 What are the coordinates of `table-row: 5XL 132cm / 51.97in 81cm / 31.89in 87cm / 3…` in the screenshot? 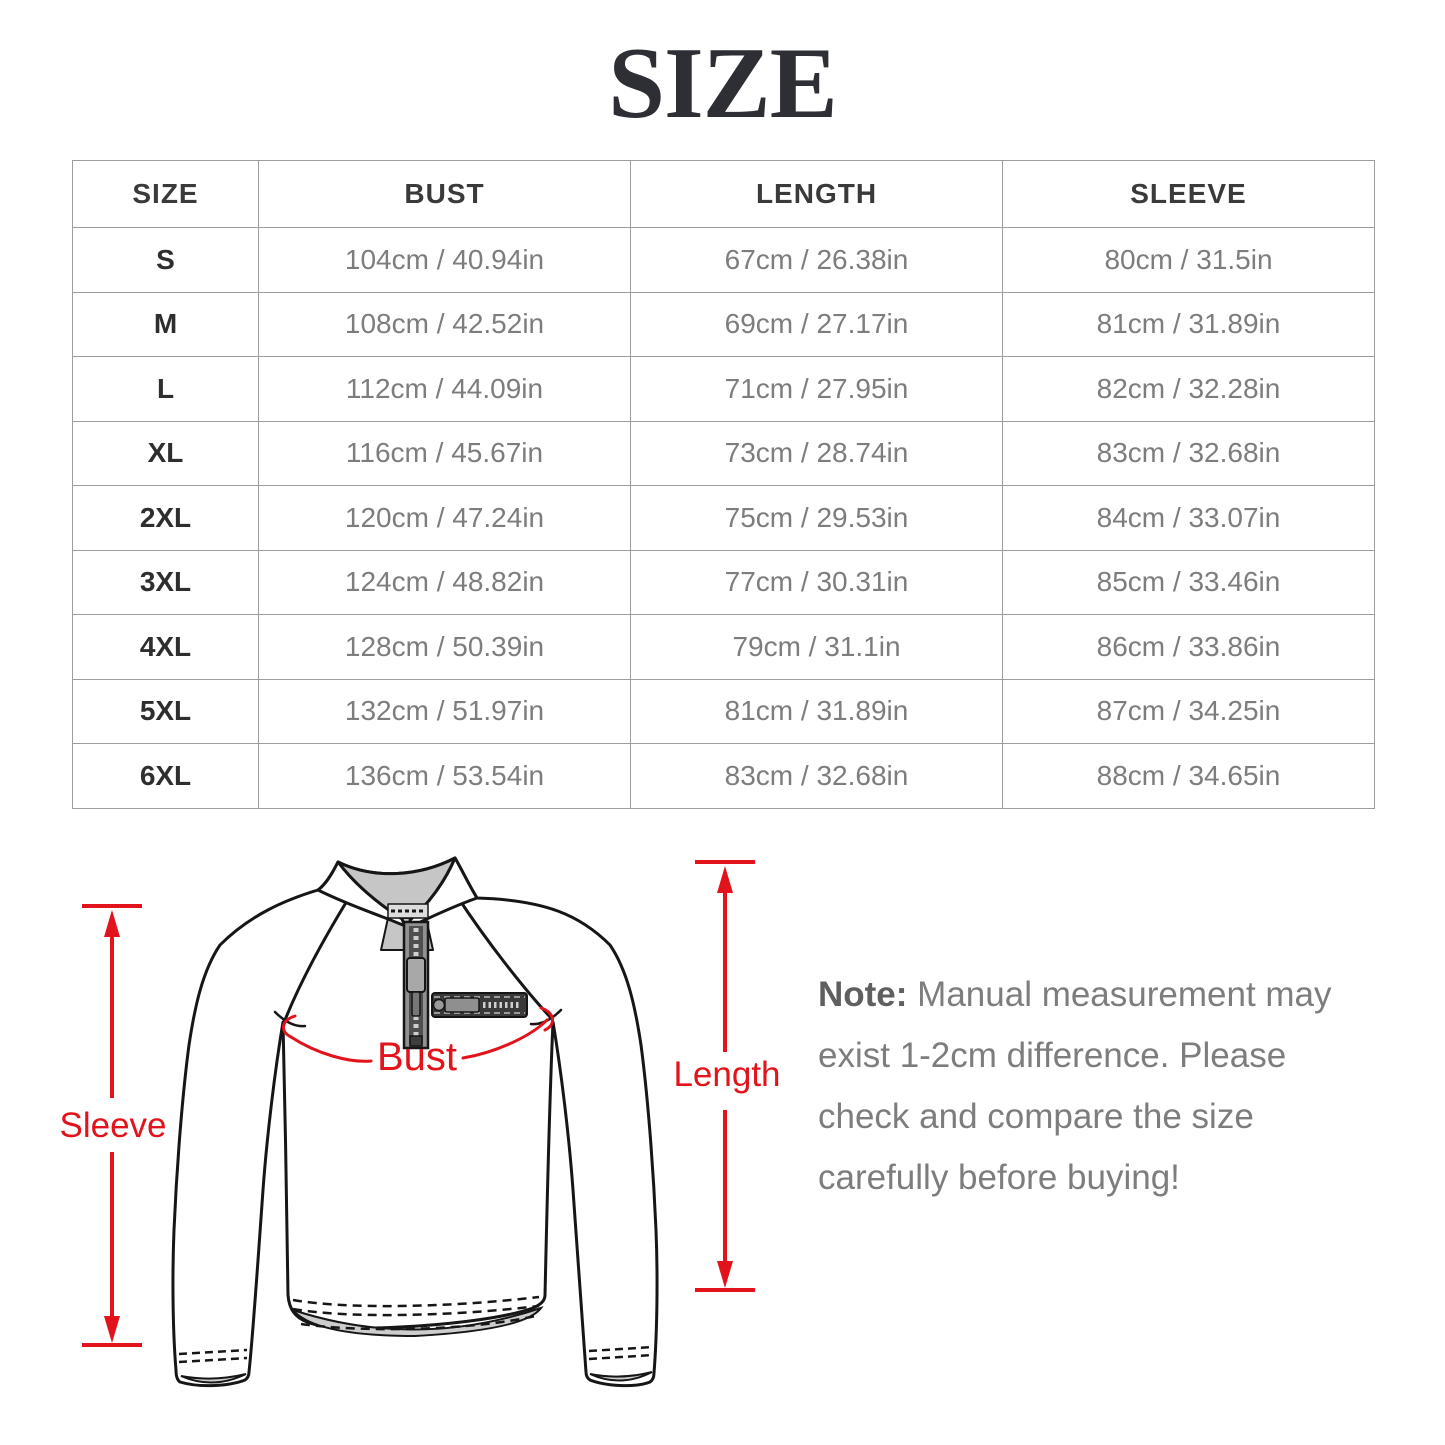 It's located at (723, 711).